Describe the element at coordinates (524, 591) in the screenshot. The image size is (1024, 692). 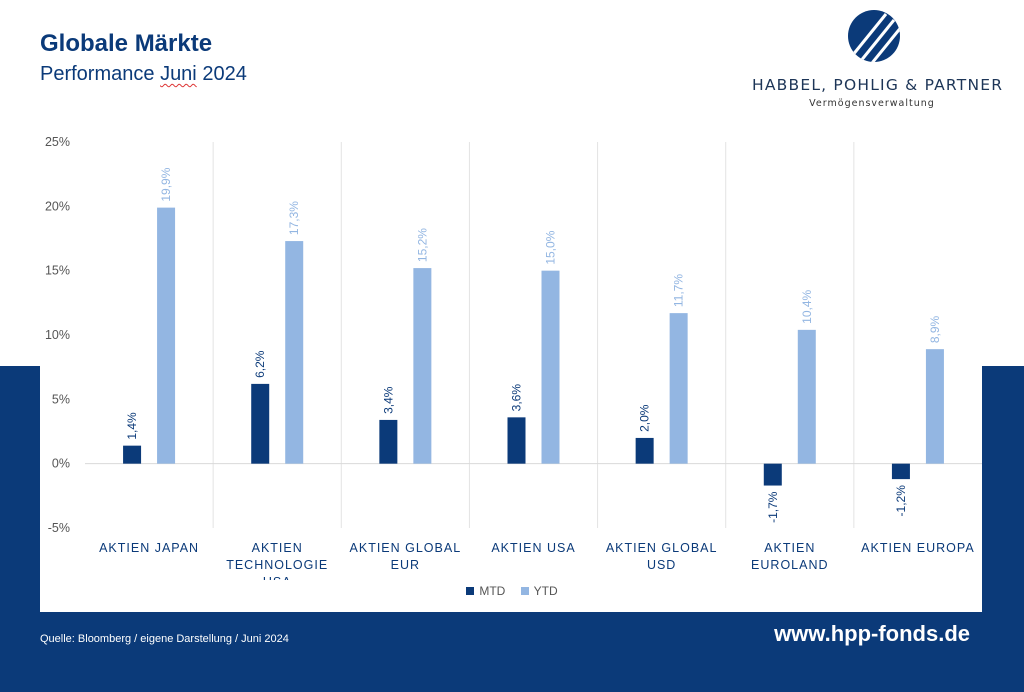
I see `legend-swatch-ytd` at that location.